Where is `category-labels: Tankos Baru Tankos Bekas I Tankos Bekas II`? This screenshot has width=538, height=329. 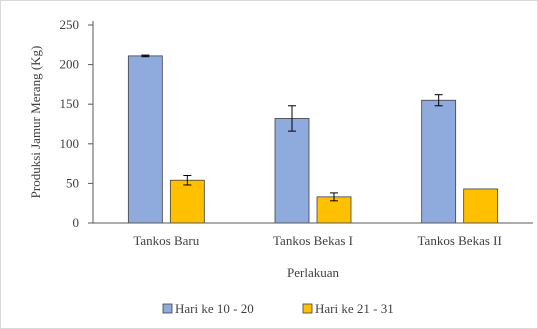
category-labels: Tankos Baru Tankos Bekas I Tankos Bekas II is located at coordinates (317, 240).